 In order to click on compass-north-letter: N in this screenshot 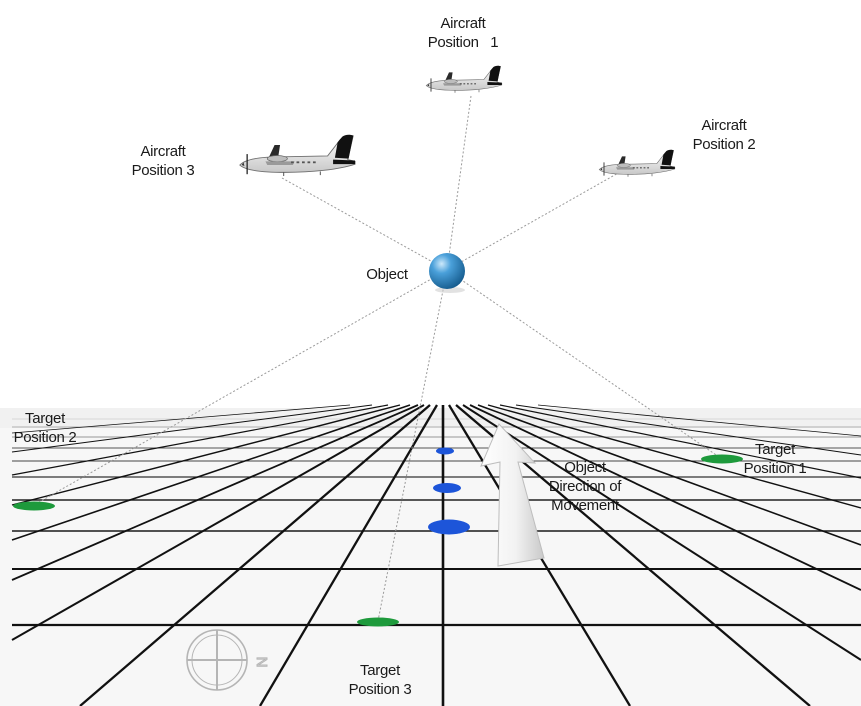, I will do `click(261, 662)`.